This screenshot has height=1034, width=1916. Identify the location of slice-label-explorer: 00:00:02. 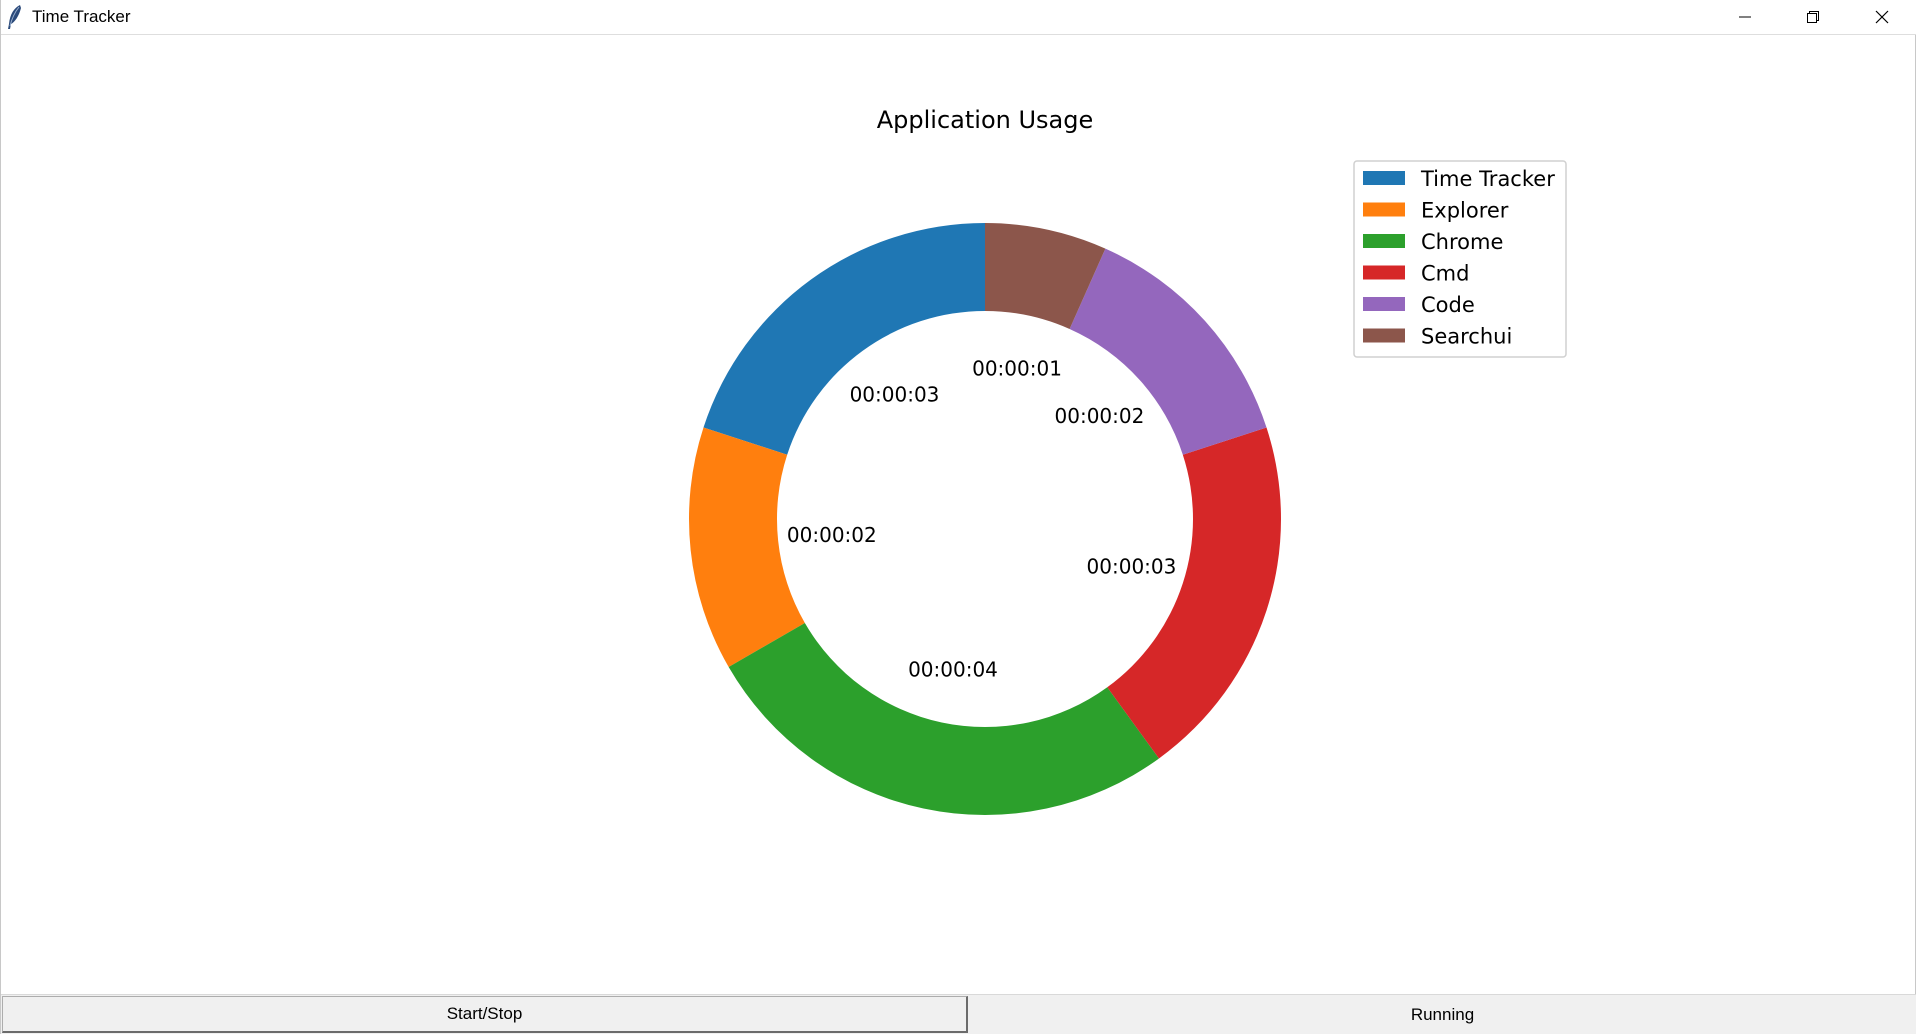
(832, 535).